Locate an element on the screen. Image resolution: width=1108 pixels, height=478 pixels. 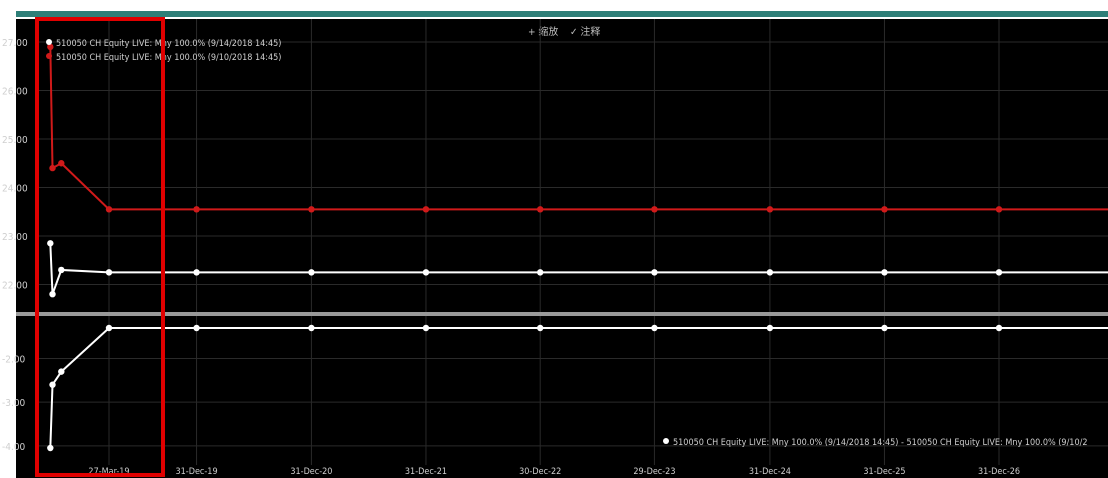
x-tick-label: 31-Dec-19 is located at coordinates (196, 472).